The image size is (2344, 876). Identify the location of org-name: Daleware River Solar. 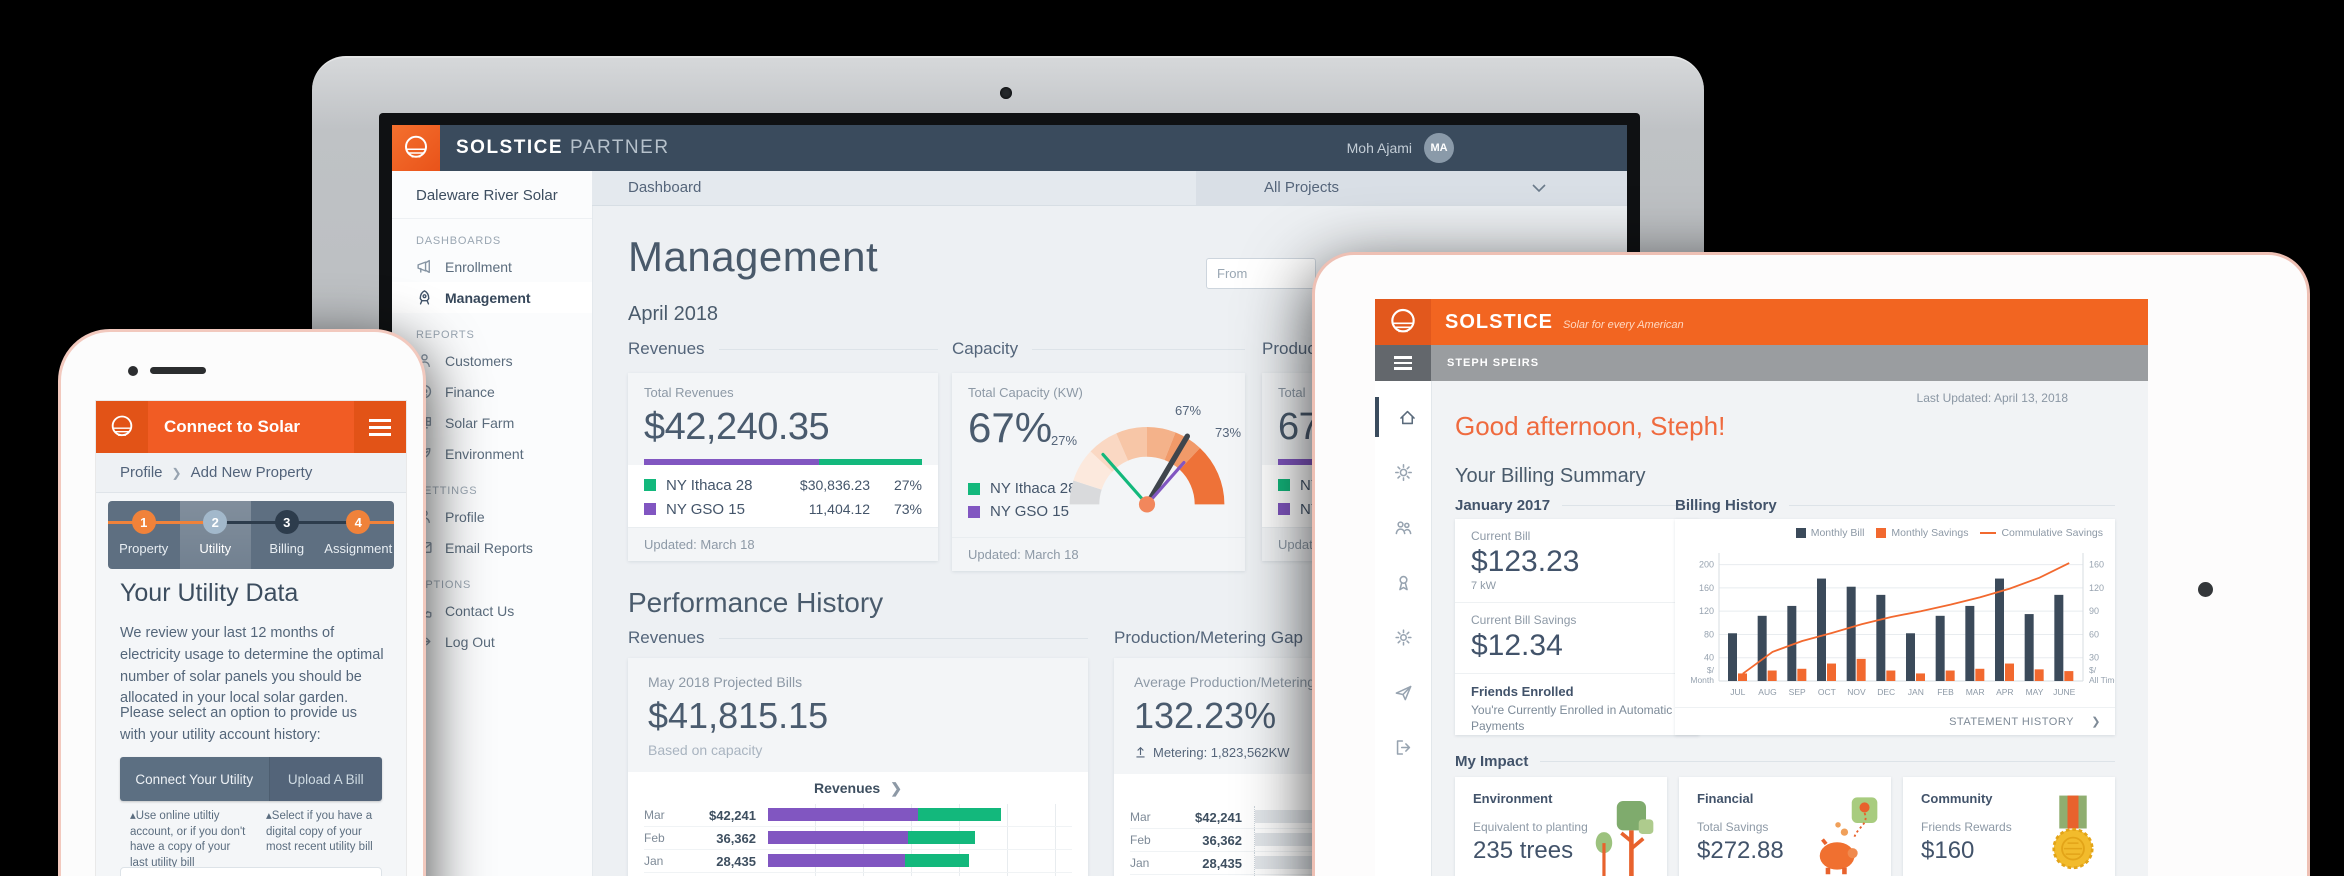
(492, 195).